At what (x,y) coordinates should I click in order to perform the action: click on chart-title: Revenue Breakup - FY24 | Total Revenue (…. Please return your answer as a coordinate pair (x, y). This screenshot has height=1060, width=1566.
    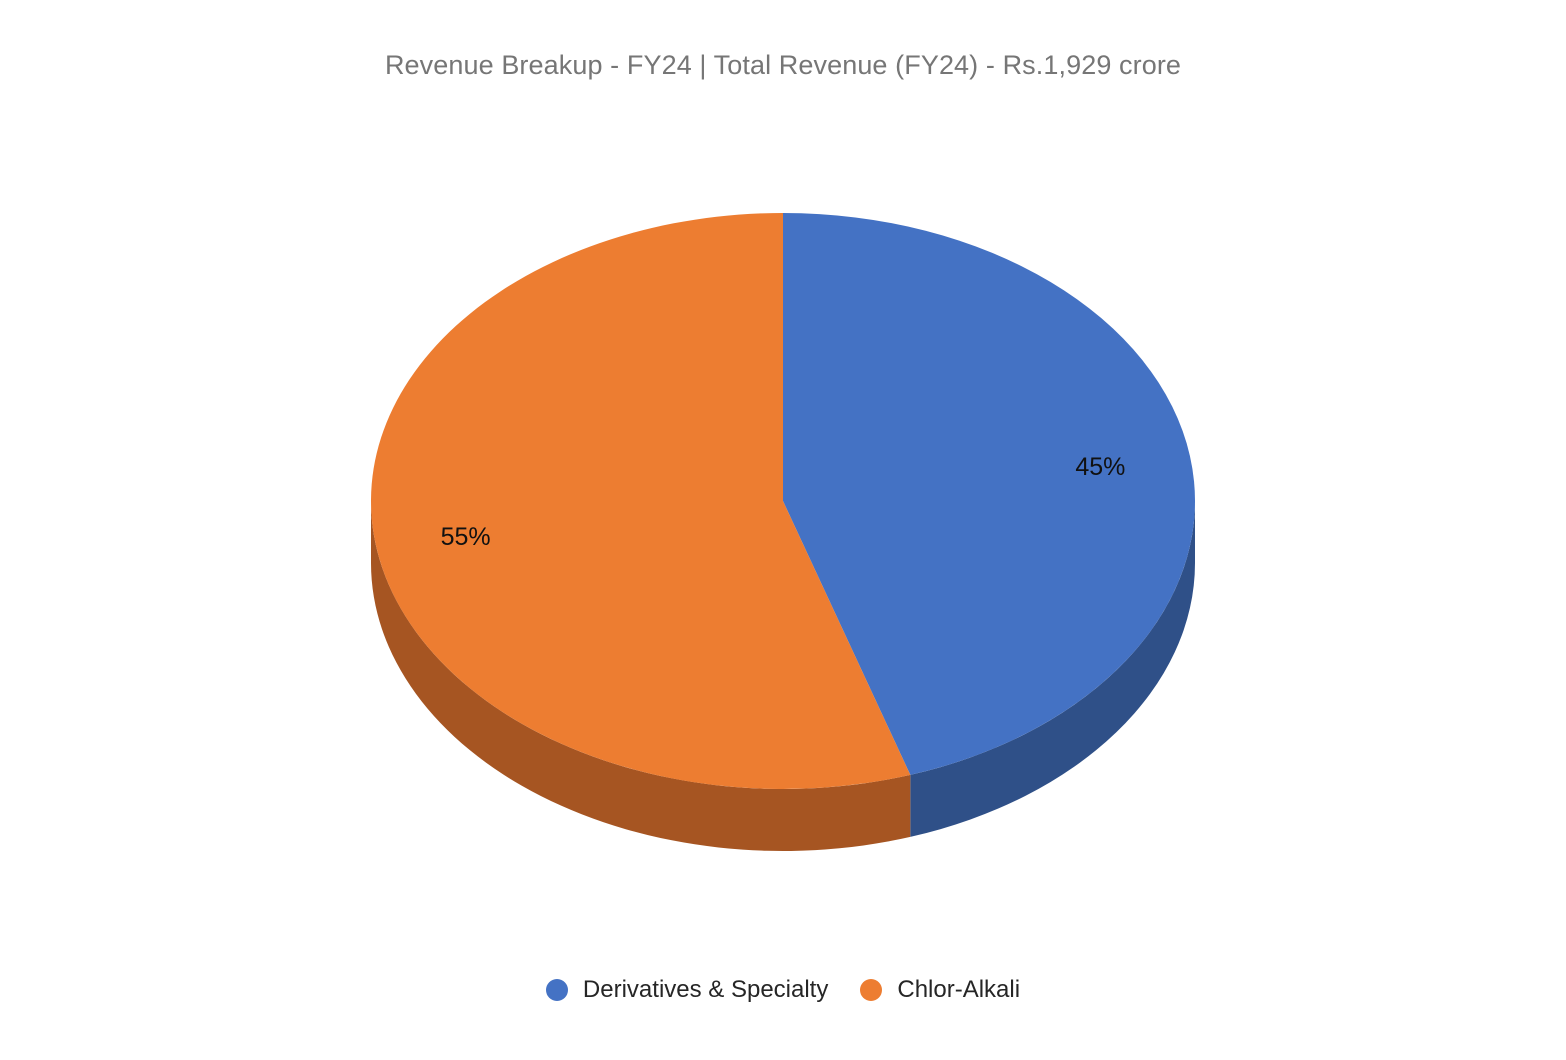
    Looking at the image, I should click on (783, 65).